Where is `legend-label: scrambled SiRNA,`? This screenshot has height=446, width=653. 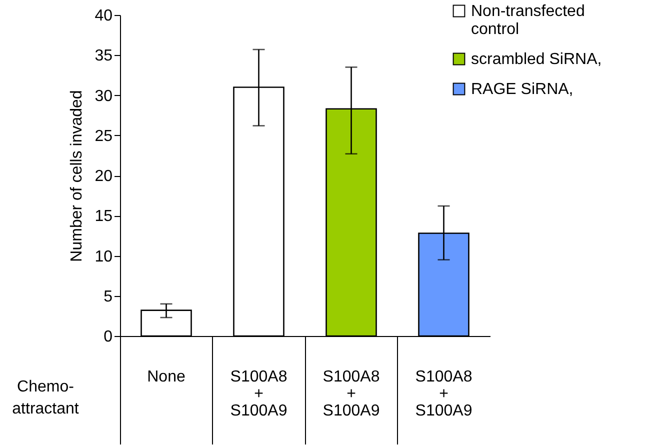
legend-label: scrambled SiRNA, is located at coordinates (536, 59).